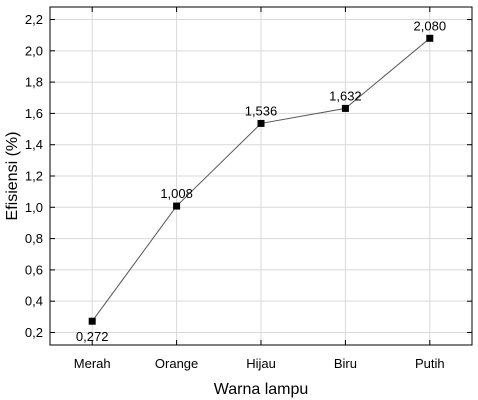  What do you see at coordinates (34, 332) in the screenshot?
I see `y-tick-label: 0,2` at bounding box center [34, 332].